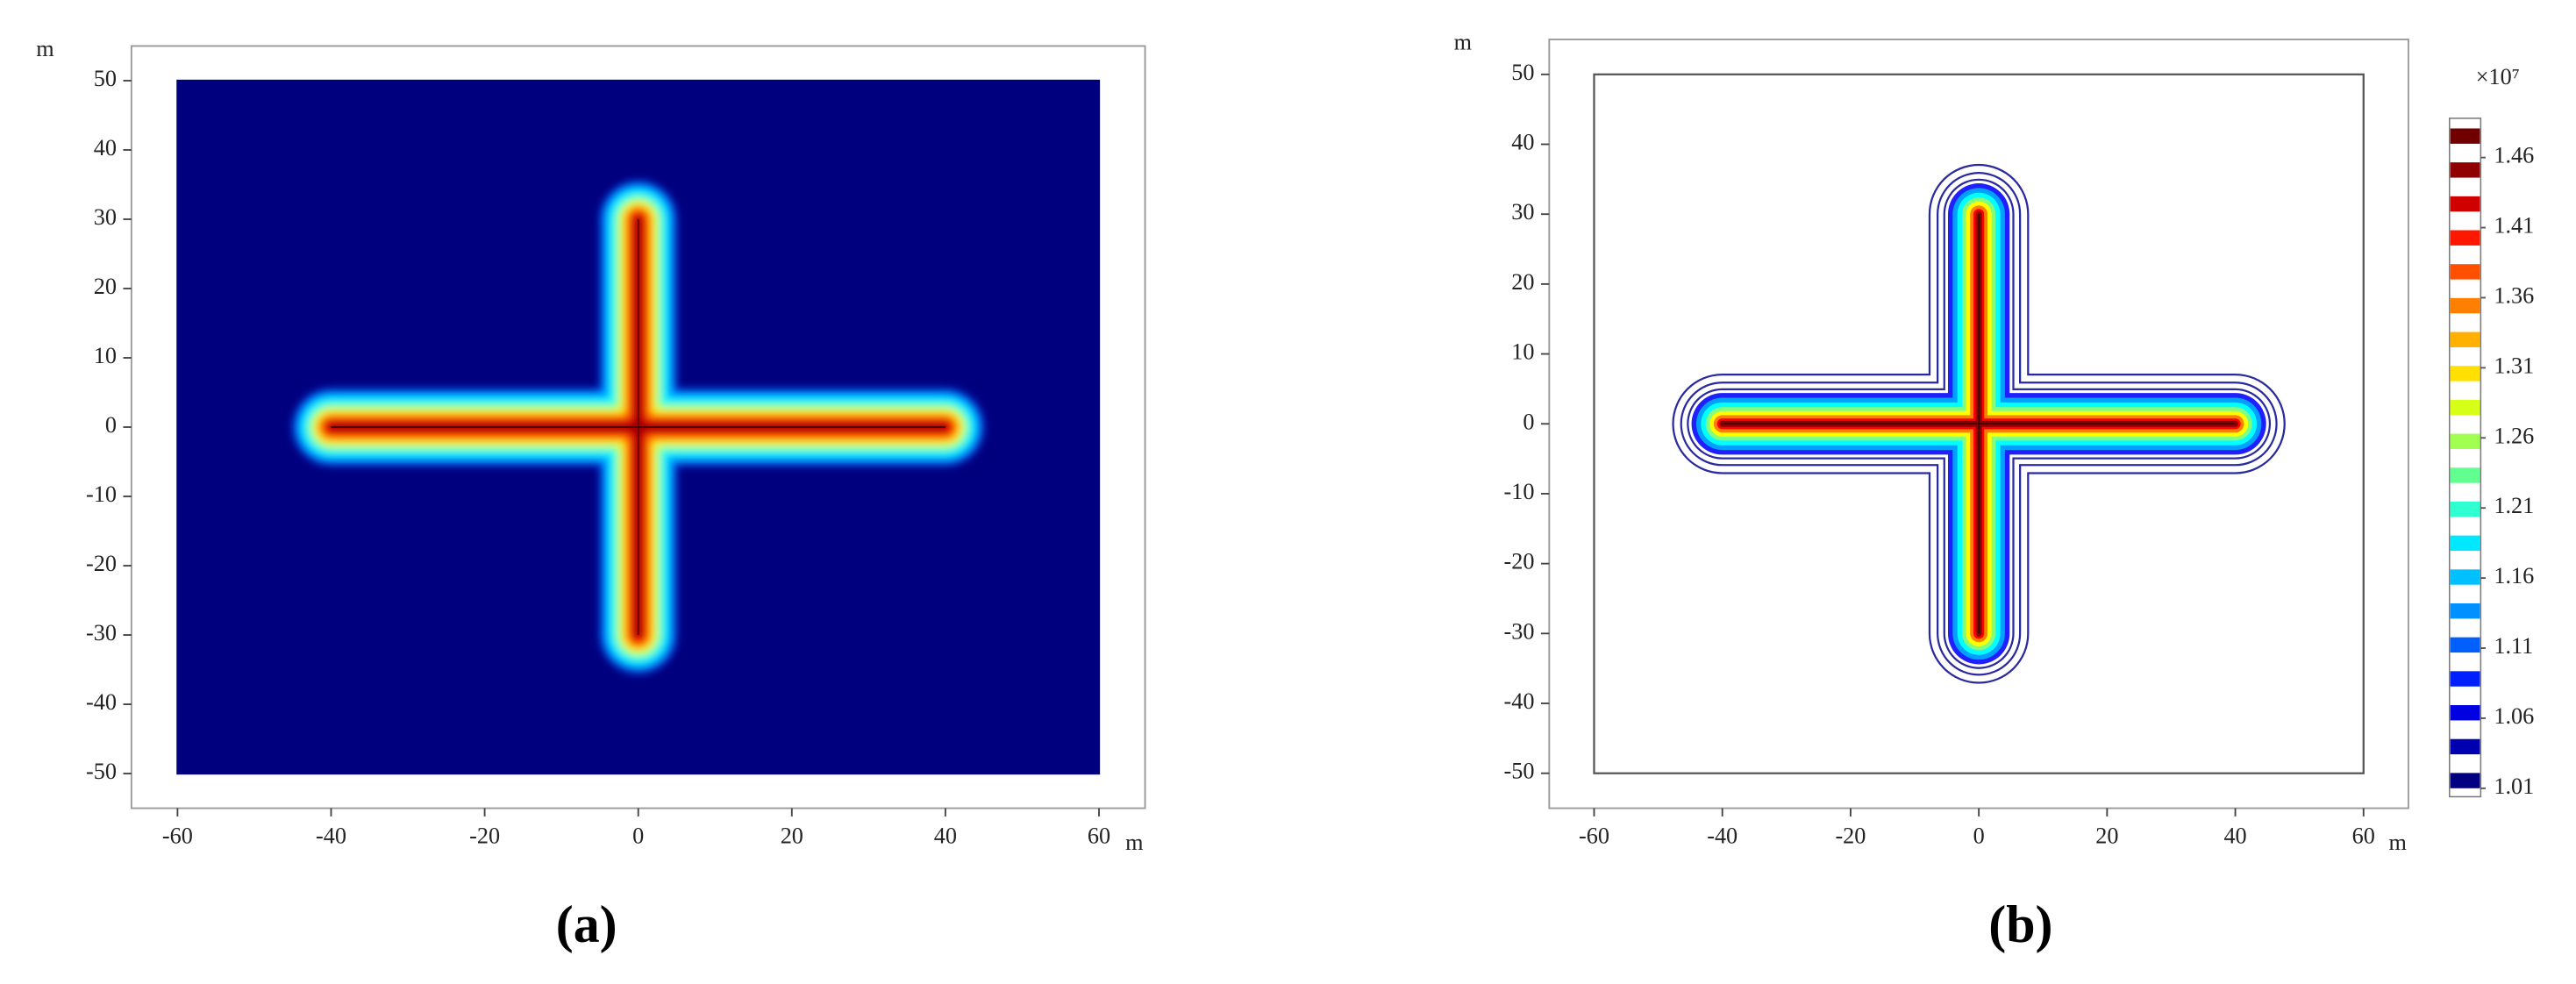 This screenshot has width=2576, height=984. I want to click on colorbar-tick-label: 1.01, so click(2514, 786).